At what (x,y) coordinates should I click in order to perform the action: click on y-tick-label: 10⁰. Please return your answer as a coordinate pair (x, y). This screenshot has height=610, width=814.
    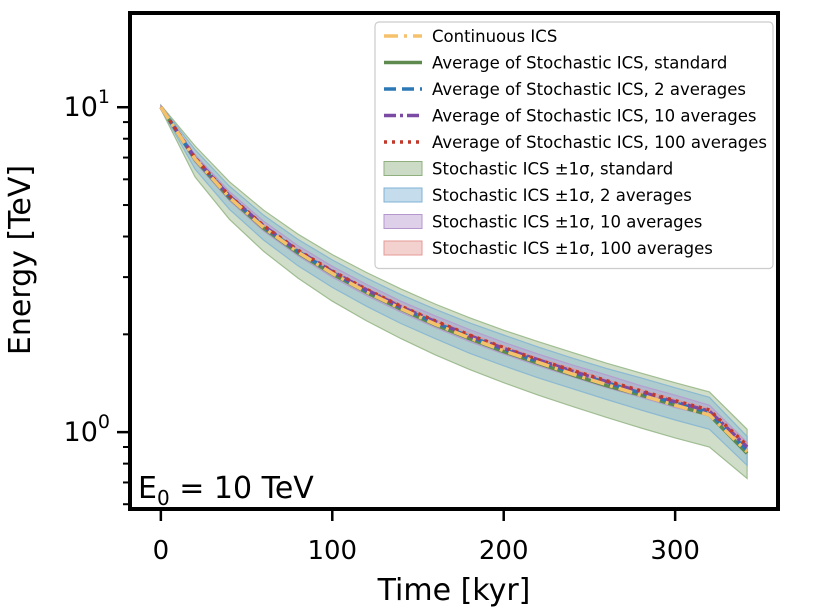
    Looking at the image, I should click on (87, 429).